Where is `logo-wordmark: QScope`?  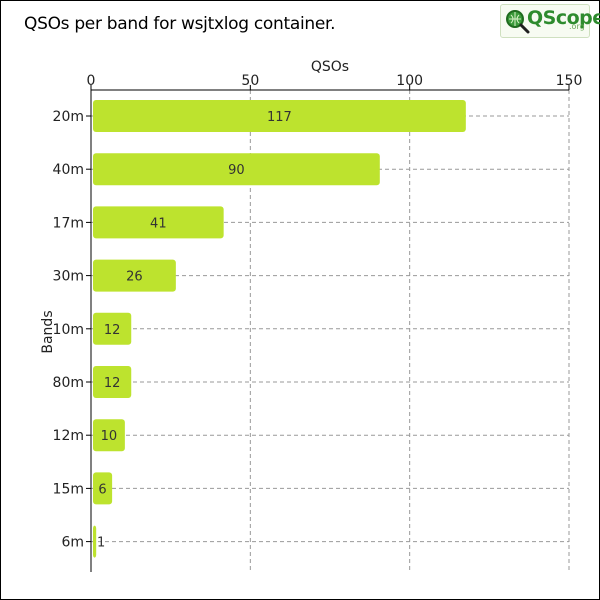
logo-wordmark: QScope is located at coordinates (563, 18).